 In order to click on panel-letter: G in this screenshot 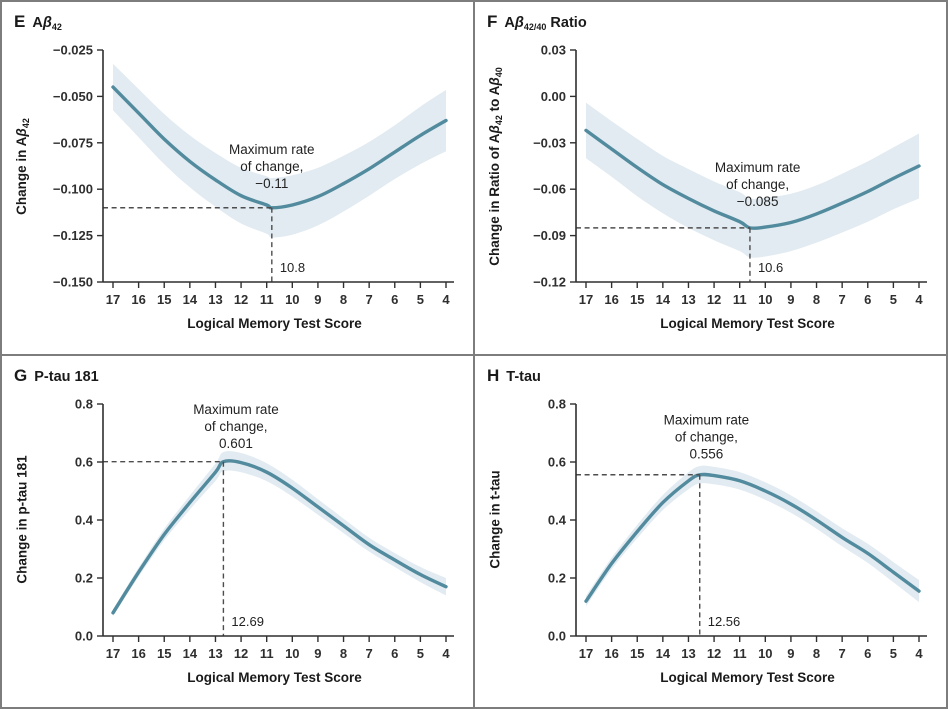, I will do `click(21, 375)`.